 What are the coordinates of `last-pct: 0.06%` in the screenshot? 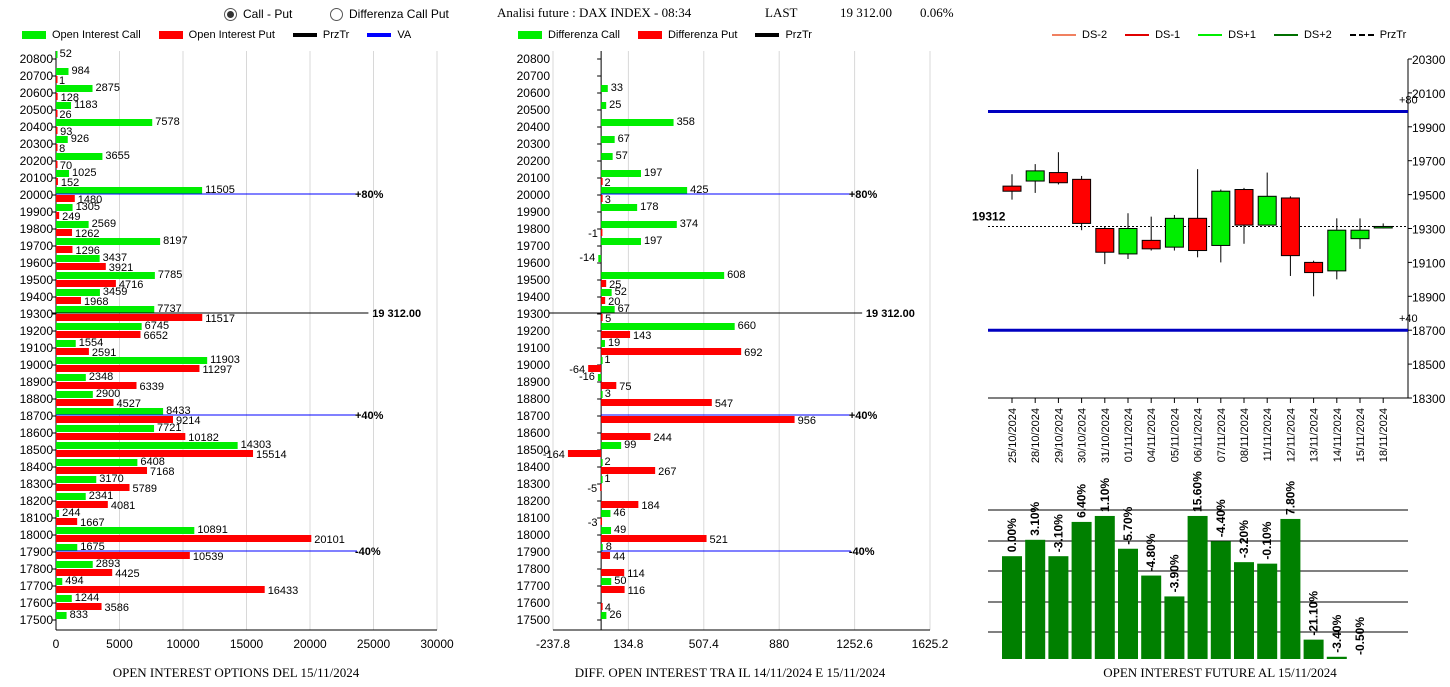 It's located at (937, 12).